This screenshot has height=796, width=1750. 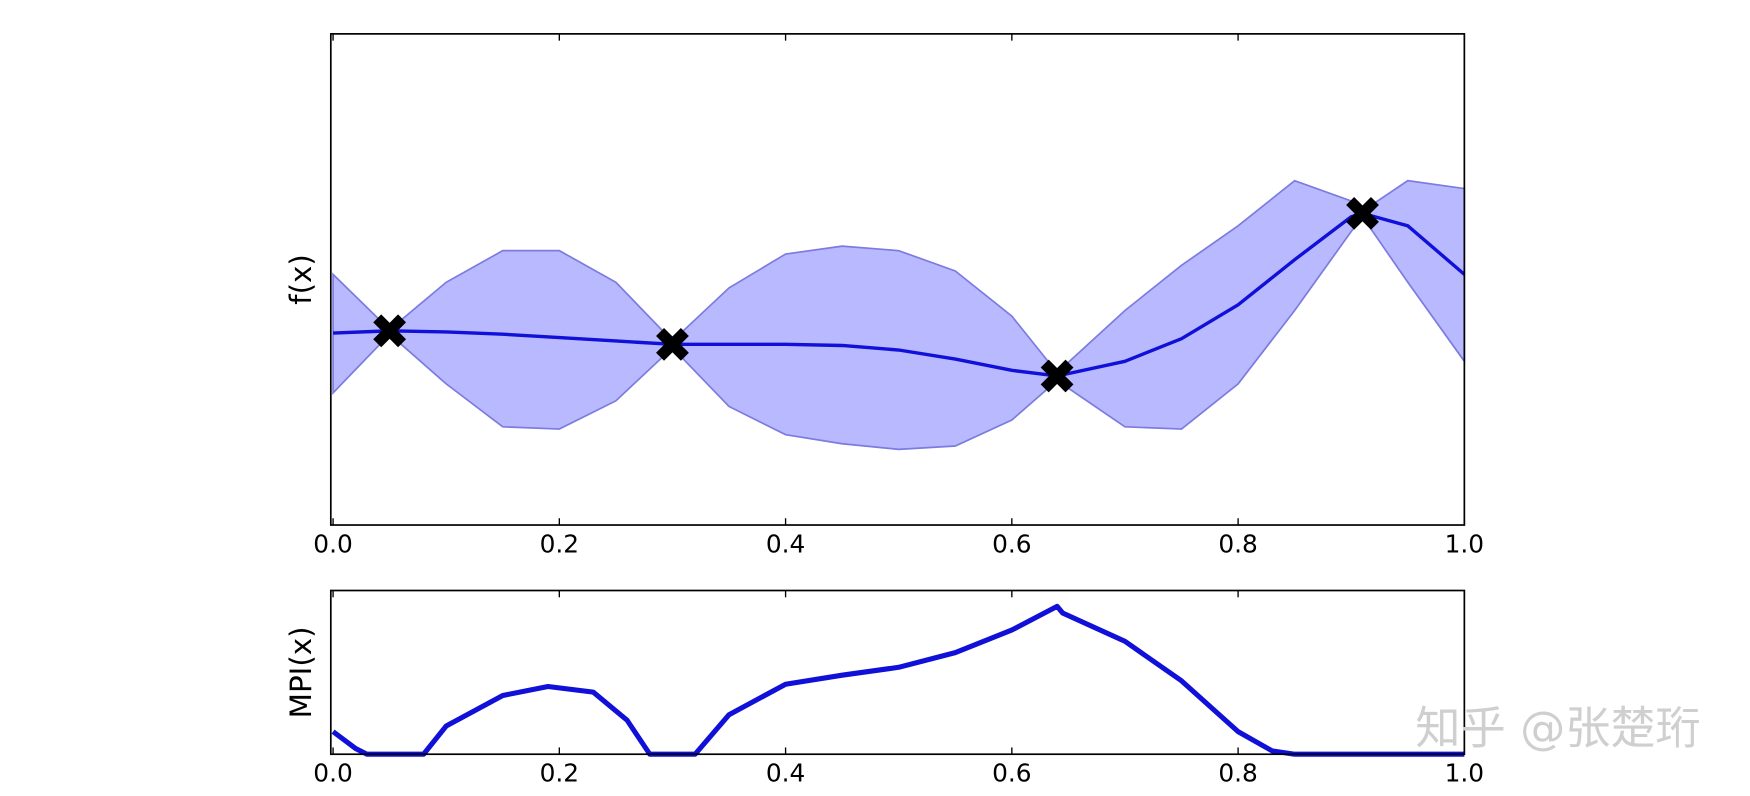 I want to click on y-axis-label: f(x), so click(x=301, y=279).